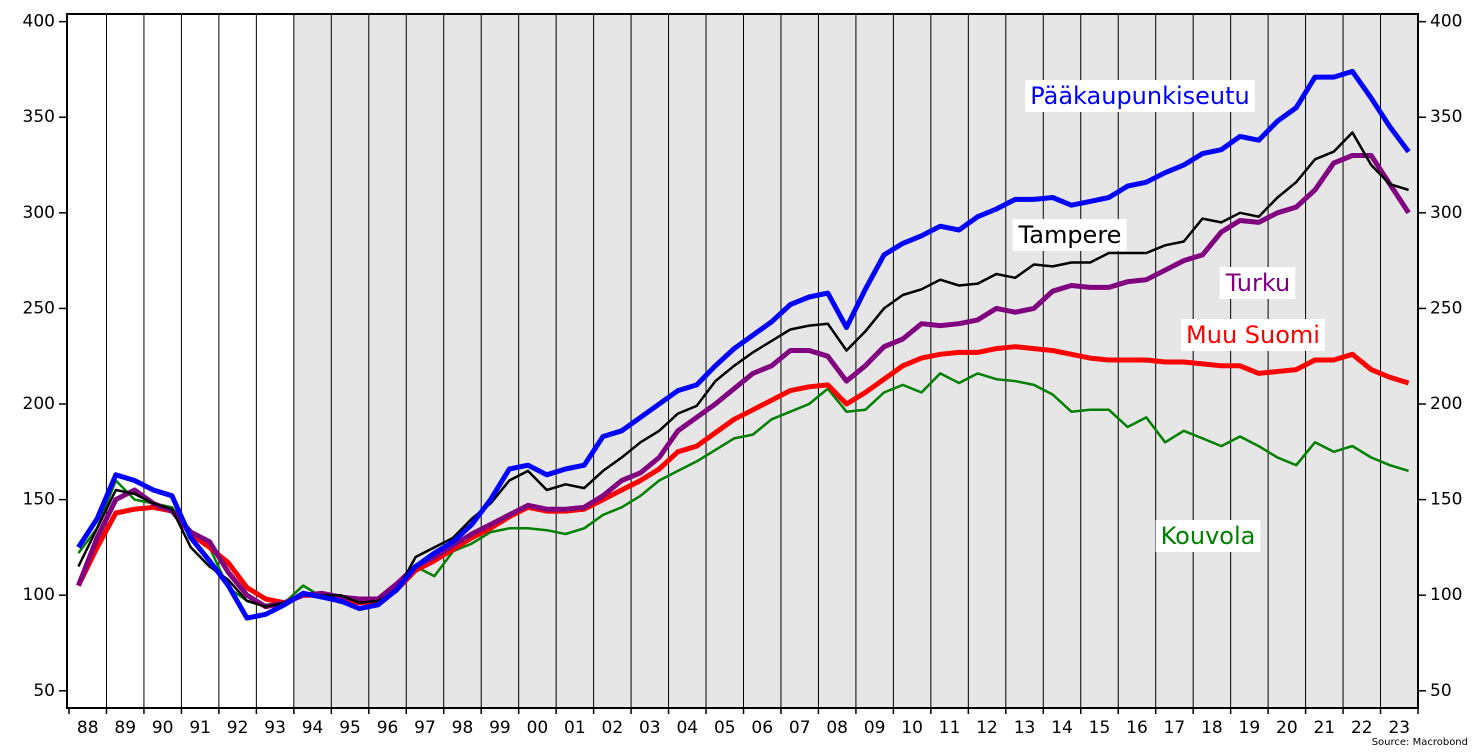  What do you see at coordinates (88, 728) in the screenshot?
I see `x-tick-label: 88` at bounding box center [88, 728].